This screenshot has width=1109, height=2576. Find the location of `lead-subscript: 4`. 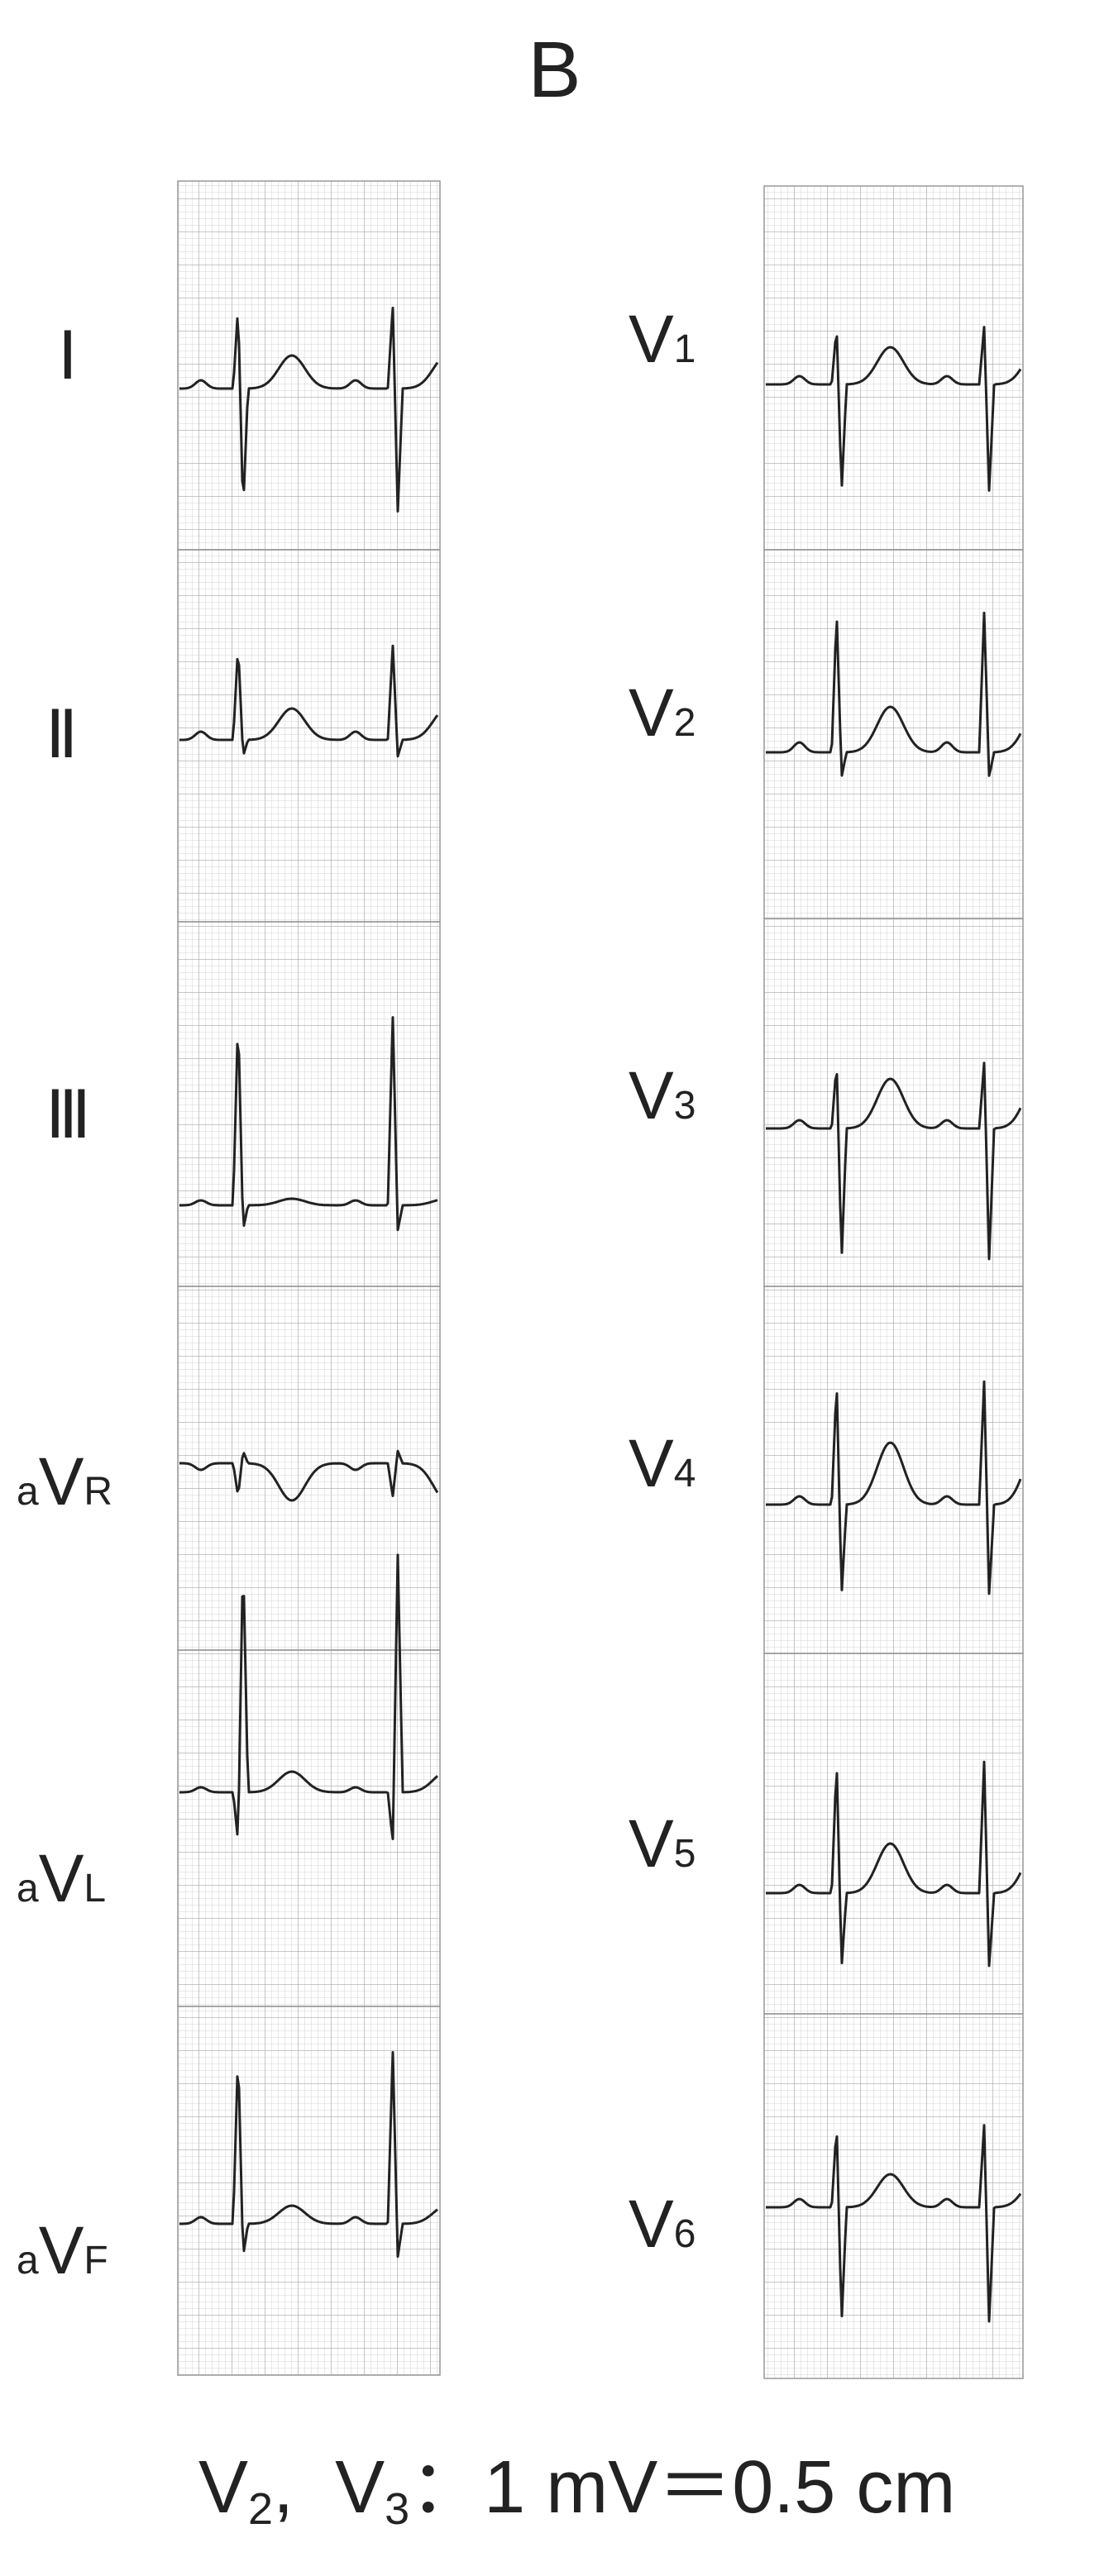

lead-subscript: 4 is located at coordinates (685, 1474).